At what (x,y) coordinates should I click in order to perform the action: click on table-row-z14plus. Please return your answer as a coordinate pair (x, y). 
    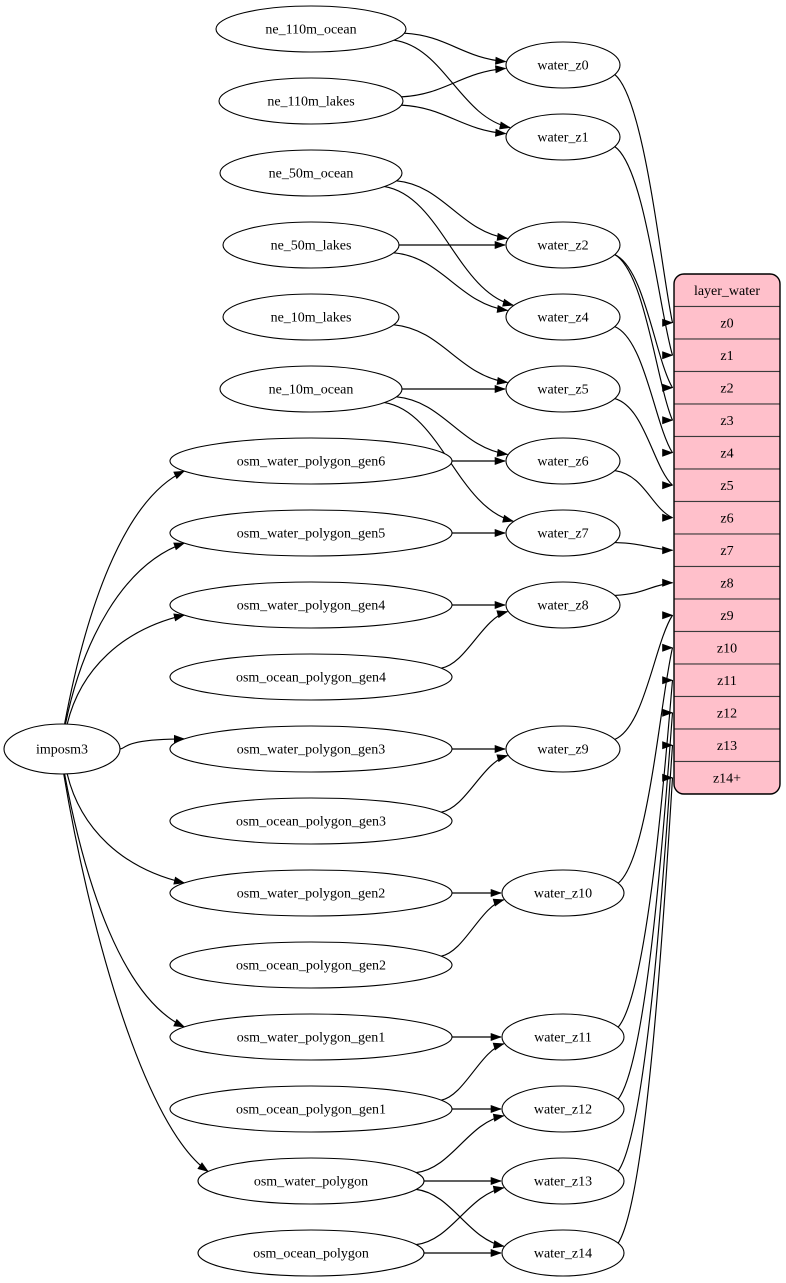
    Looking at the image, I should click on (727, 777).